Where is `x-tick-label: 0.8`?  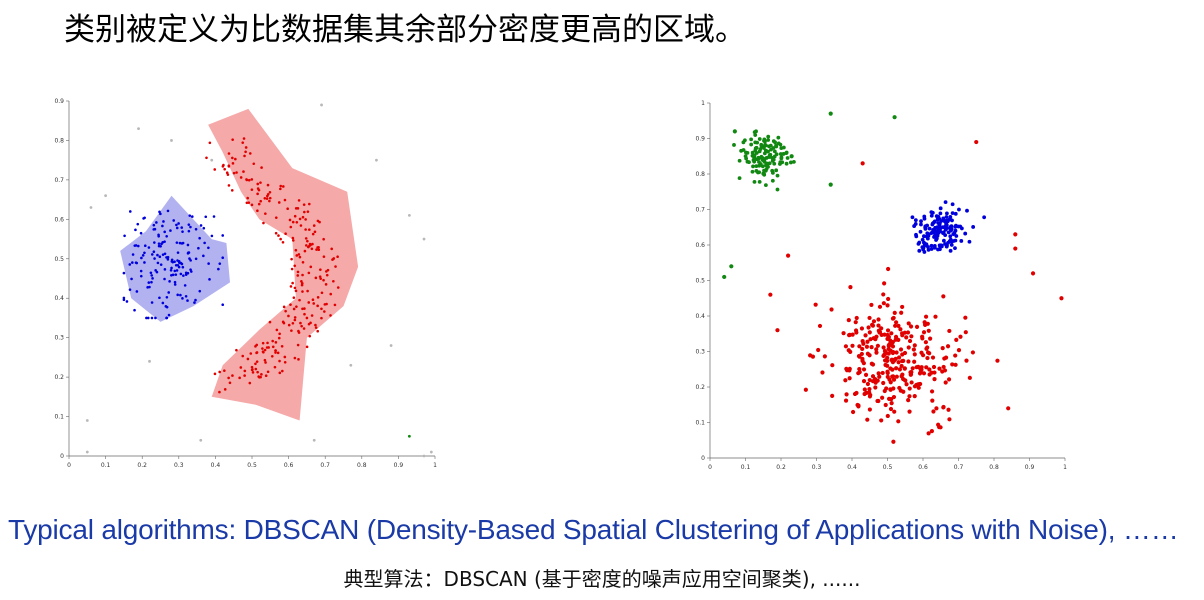
x-tick-label: 0.8 is located at coordinates (994, 467).